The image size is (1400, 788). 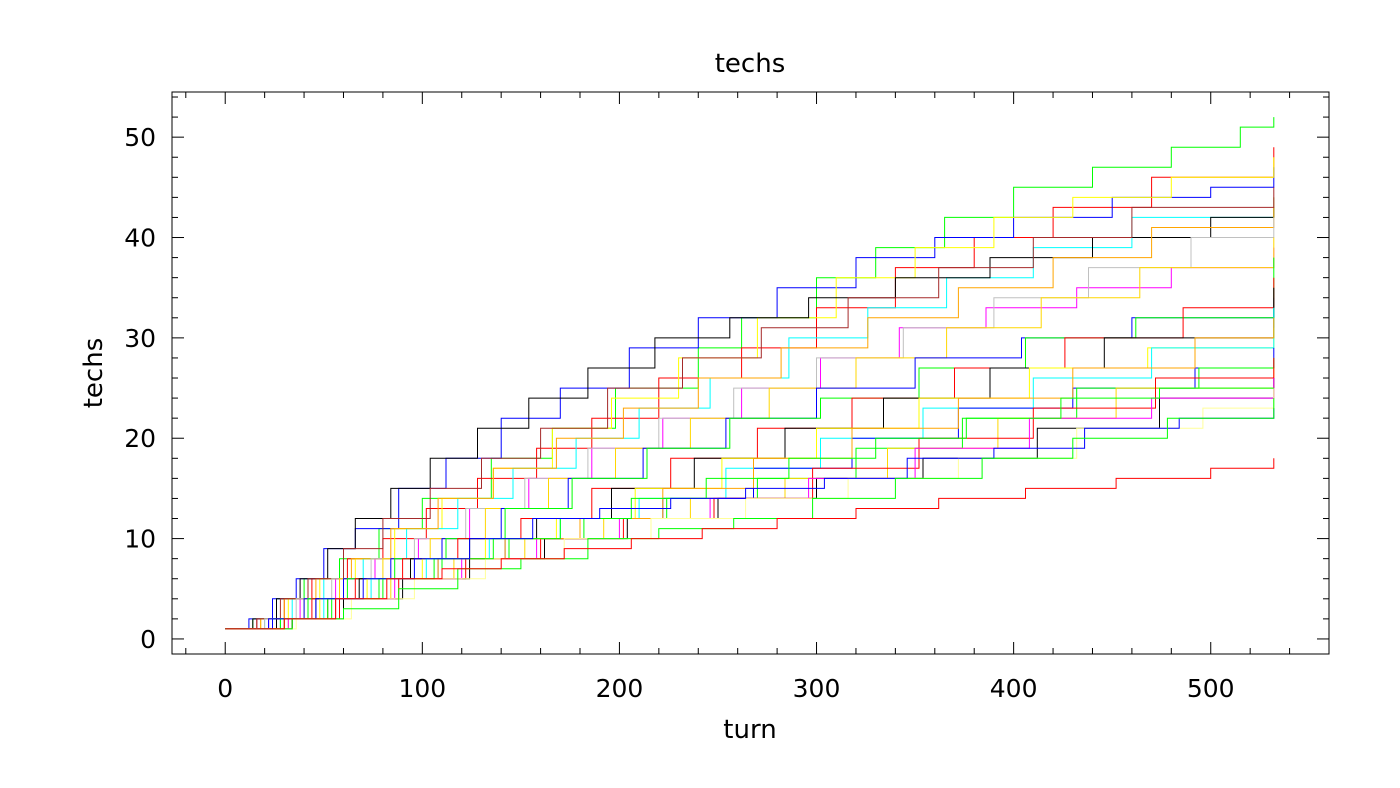 I want to click on y-tick-label: 0, so click(x=148, y=639).